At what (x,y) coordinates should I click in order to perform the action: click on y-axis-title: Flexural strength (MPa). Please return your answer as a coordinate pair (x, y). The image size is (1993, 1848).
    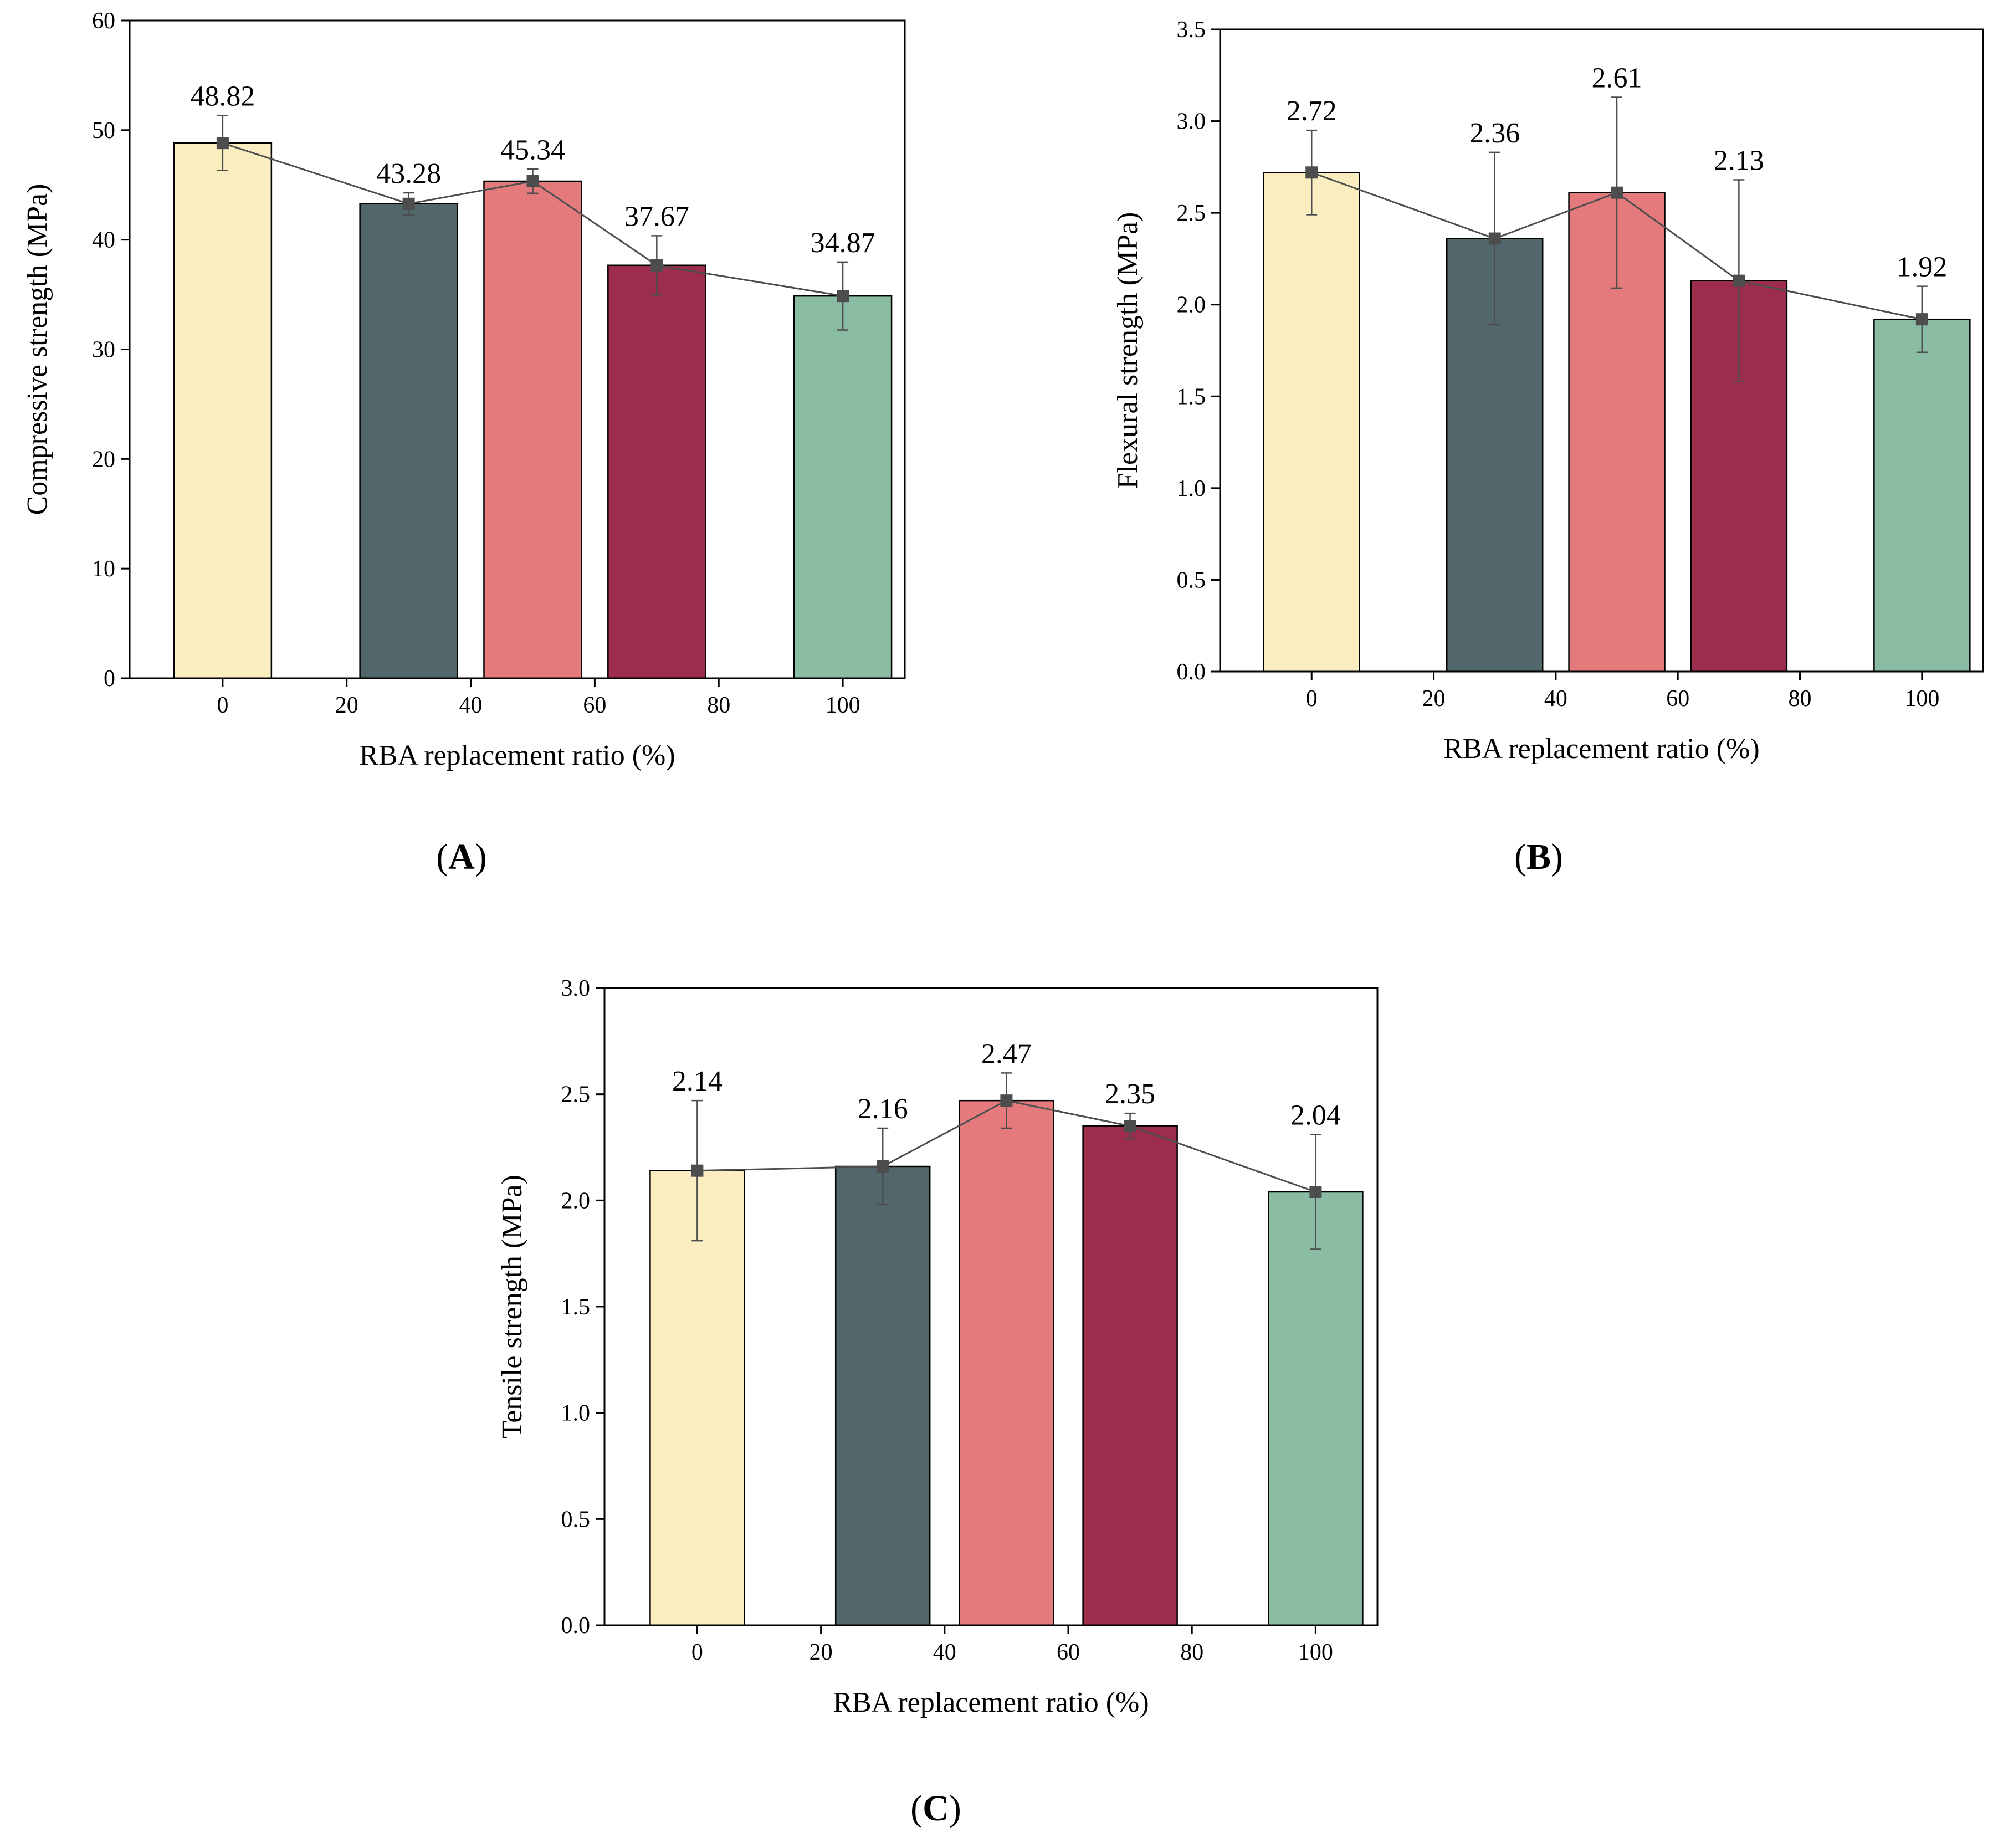
    Looking at the image, I should click on (1128, 351).